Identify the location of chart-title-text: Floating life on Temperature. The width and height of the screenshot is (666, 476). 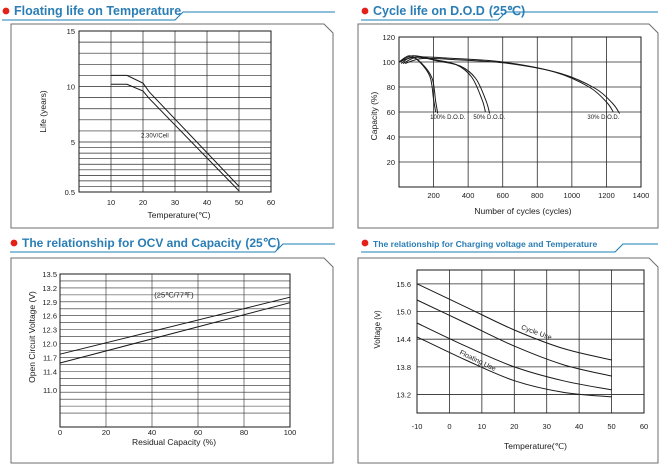
(97, 11).